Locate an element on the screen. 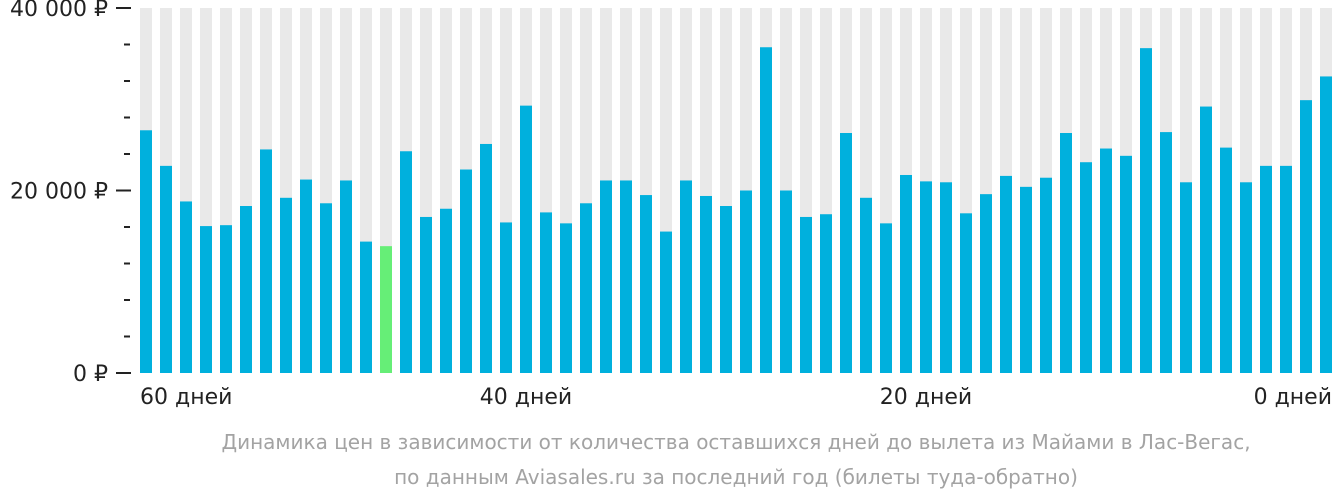 The image size is (1332, 502). x-tick-label-2: 20 дней is located at coordinates (926, 397).